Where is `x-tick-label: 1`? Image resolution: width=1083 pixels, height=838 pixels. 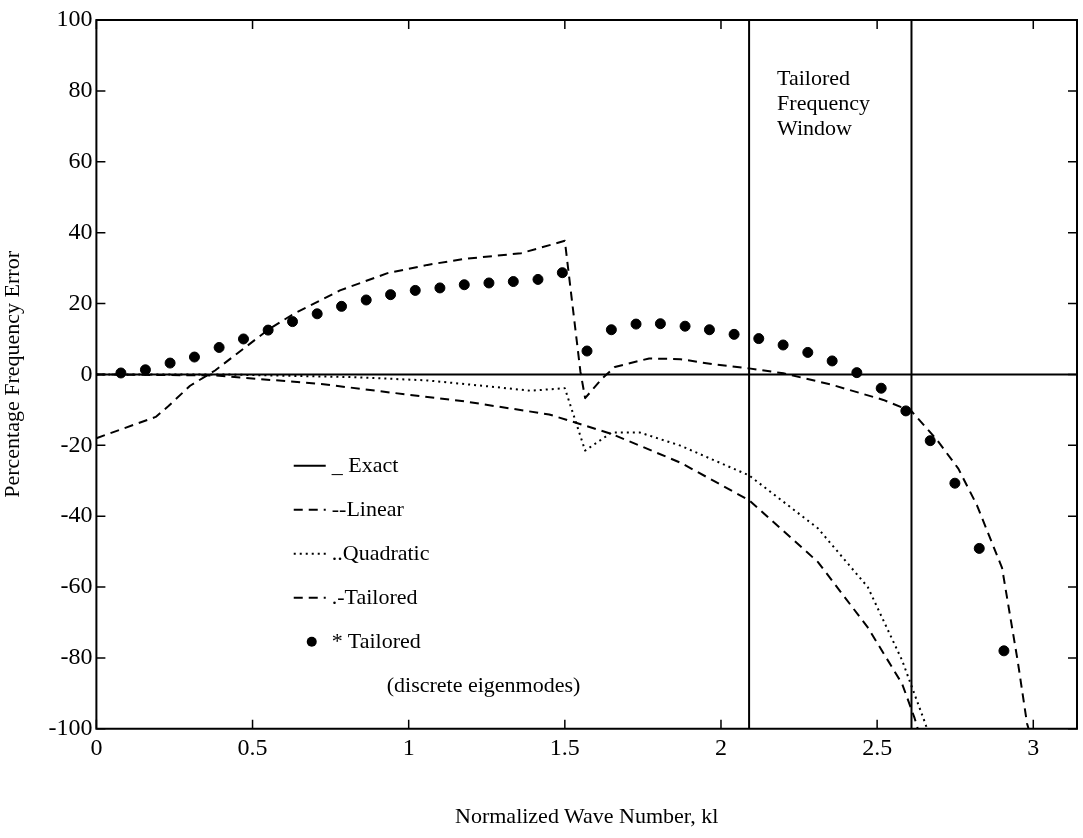 x-tick-label: 1 is located at coordinates (408, 747).